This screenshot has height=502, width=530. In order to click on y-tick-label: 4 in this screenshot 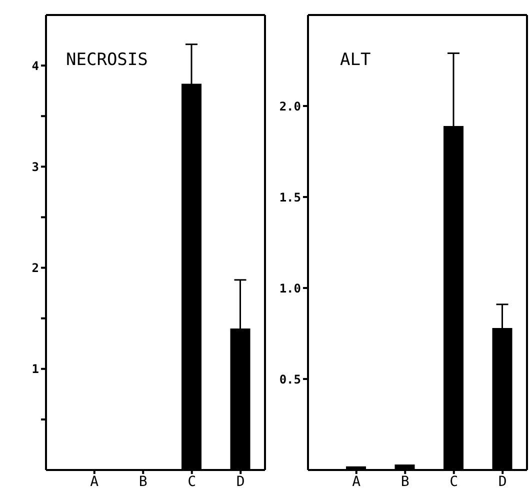, I will do `click(35, 65)`.